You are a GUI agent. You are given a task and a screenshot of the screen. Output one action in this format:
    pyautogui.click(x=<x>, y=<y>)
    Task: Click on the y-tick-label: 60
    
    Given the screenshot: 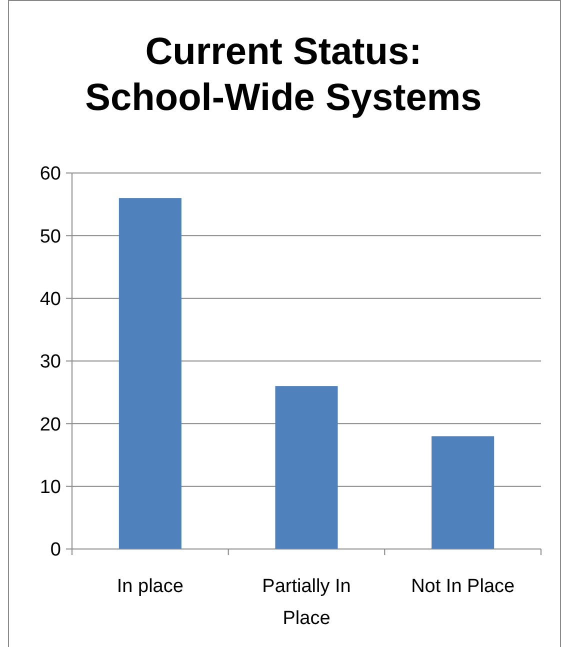 What is the action you would take?
    pyautogui.click(x=50, y=174)
    